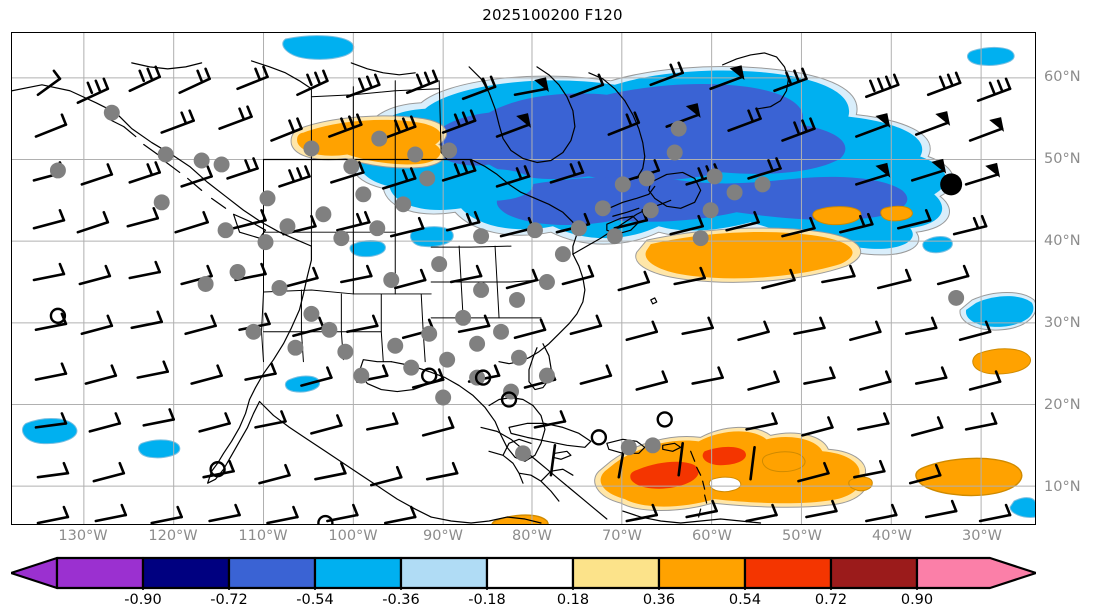  What do you see at coordinates (531, 470) in the screenshot?
I see `border-centam` at bounding box center [531, 470].